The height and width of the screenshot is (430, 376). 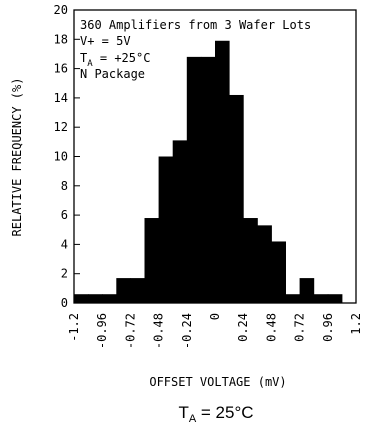 I want to click on x-tick-label-0: -1.2, so click(x=74, y=327).